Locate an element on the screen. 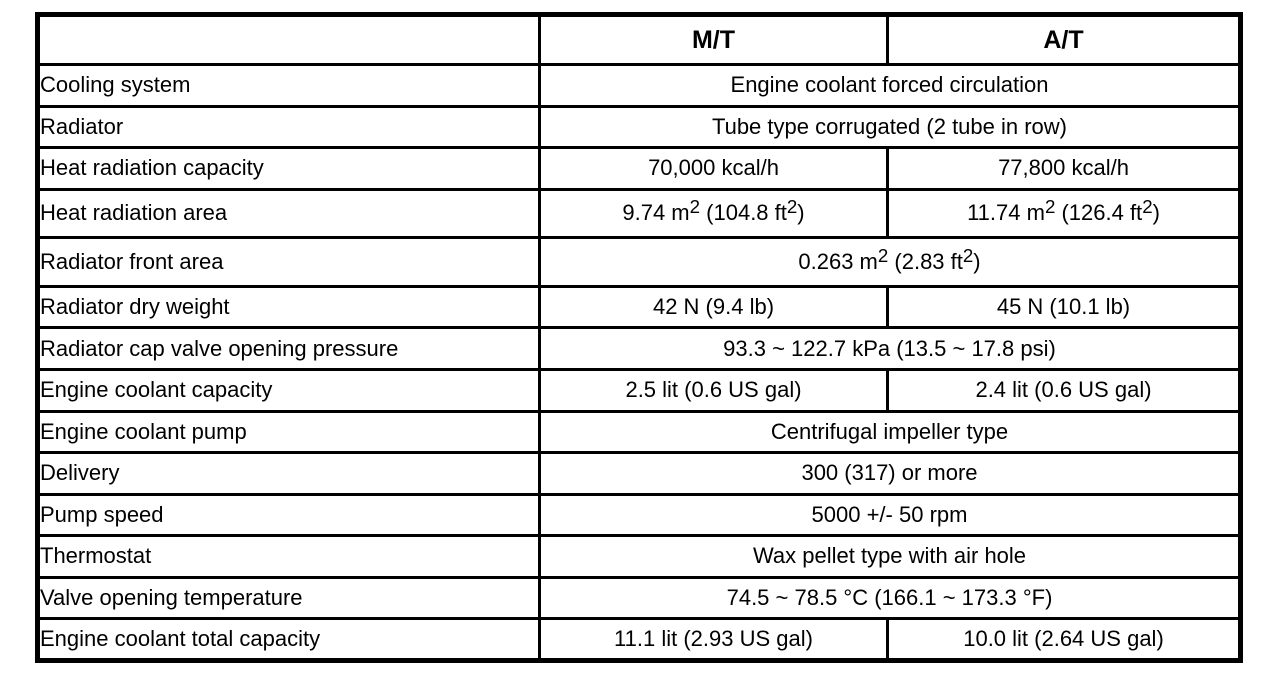 This screenshot has width=1280, height=700. cell-span-valve-opening-temperature: 74.5 ~ 78.5 °C (166.1 ~ 173.3 °F) is located at coordinates (890, 598).